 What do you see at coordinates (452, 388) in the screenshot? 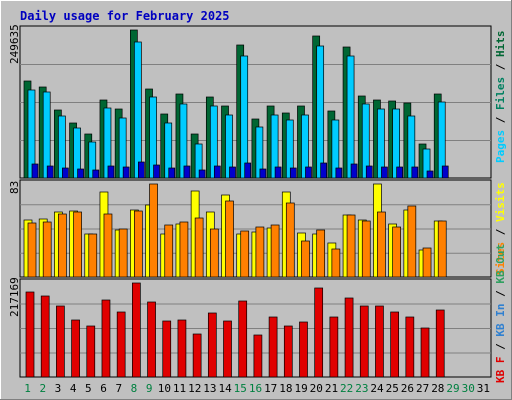
I see `x-tick-day-29: 29` at bounding box center [452, 388].